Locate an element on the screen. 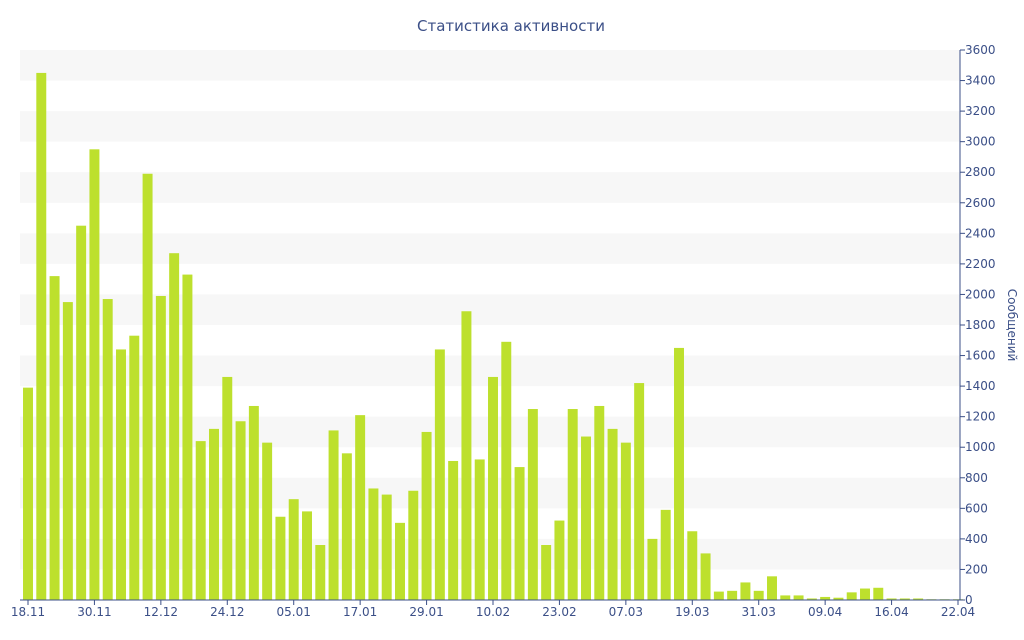 This screenshot has height=640, width=1024. x-tick-label: 24.12 is located at coordinates (227, 612).